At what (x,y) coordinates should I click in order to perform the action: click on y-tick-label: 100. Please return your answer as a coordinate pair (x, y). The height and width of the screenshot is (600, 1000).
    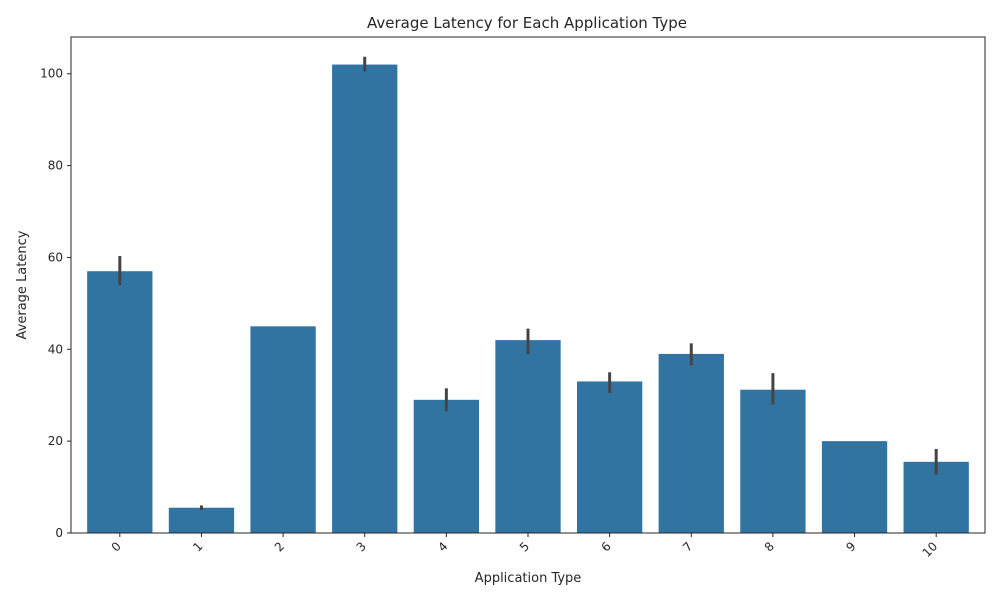
    Looking at the image, I should click on (51, 74).